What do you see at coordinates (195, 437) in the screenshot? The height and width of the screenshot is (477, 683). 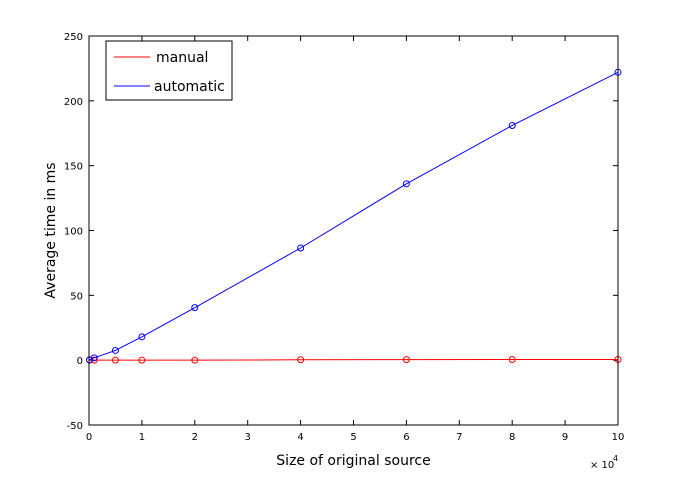 I see `x-tick-label: 2` at bounding box center [195, 437].